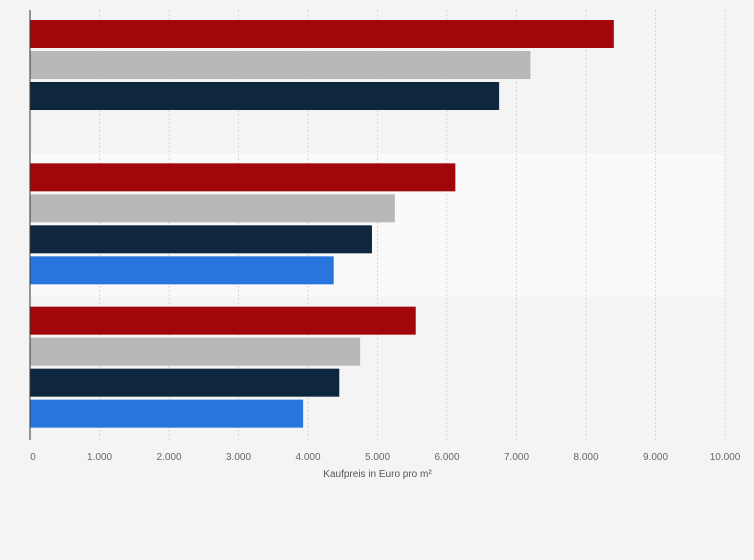  Describe the element at coordinates (212, 208) in the screenshot. I see `bar-group2-series2` at that location.